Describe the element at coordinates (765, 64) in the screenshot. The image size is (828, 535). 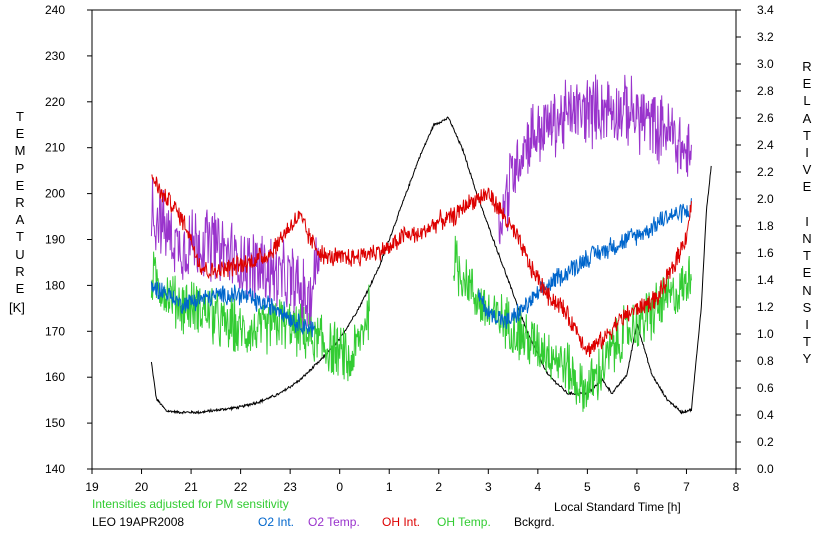
I see `y-right-tick-label: 3.0` at that location.